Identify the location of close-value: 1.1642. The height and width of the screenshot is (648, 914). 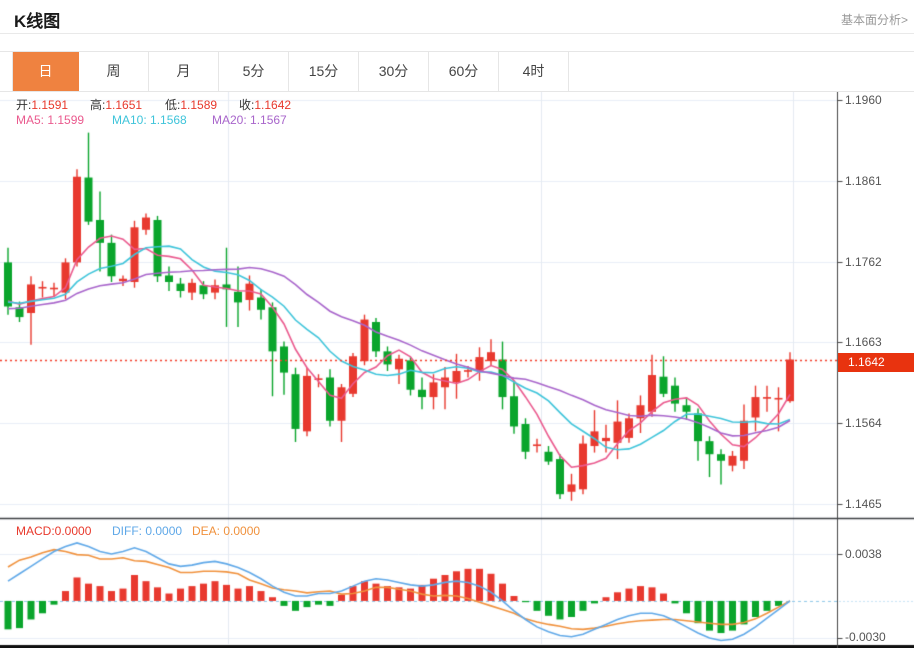
(273, 105).